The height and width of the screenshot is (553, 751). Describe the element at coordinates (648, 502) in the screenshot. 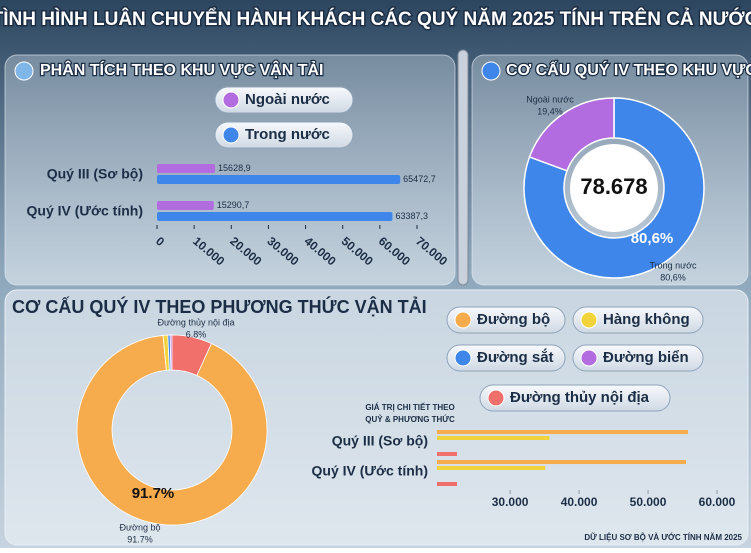

I see `x-tick-label: 50.000` at that location.